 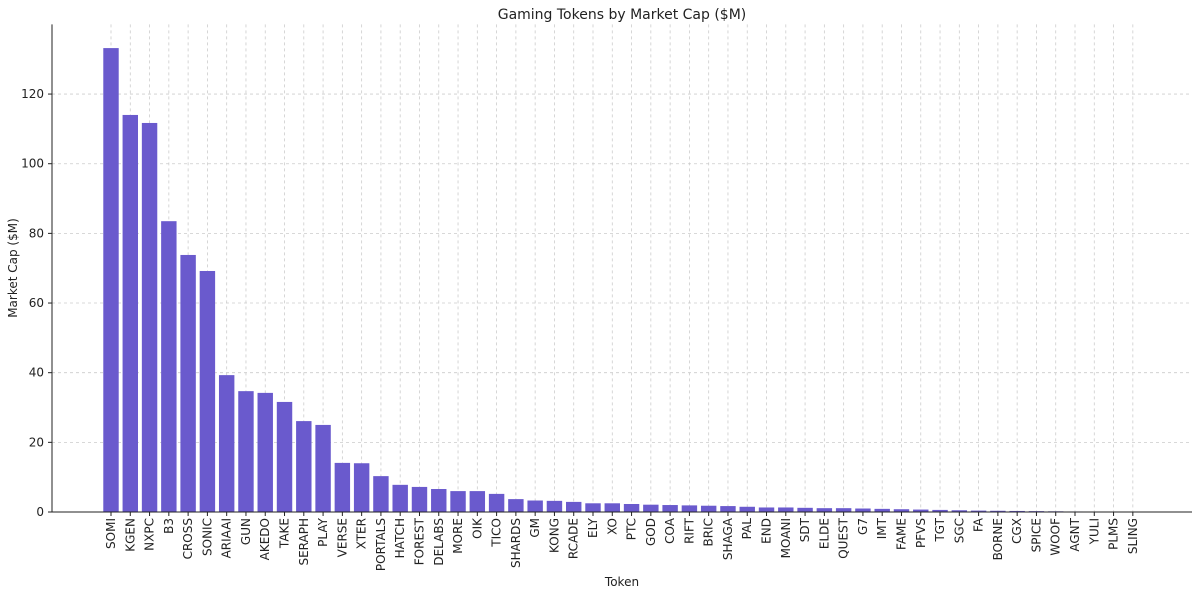 I want to click on x-tick-label: VERSE, so click(x=342, y=537).